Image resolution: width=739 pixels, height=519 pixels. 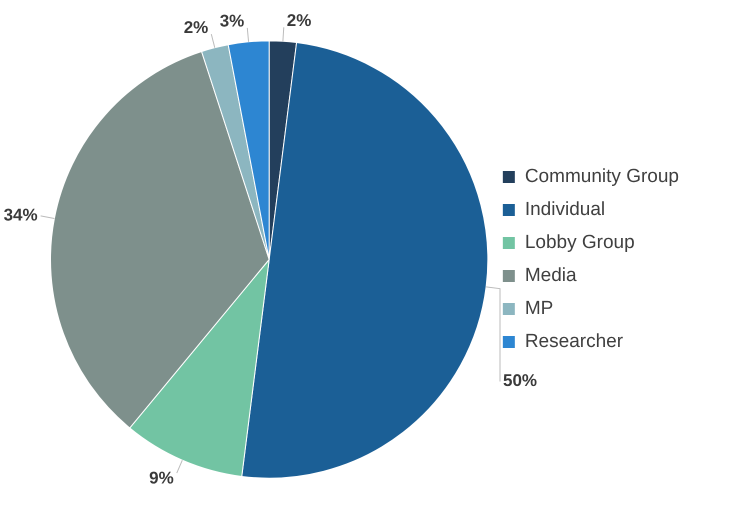 What do you see at coordinates (21, 215) in the screenshot?
I see `data-label: 34%` at bounding box center [21, 215].